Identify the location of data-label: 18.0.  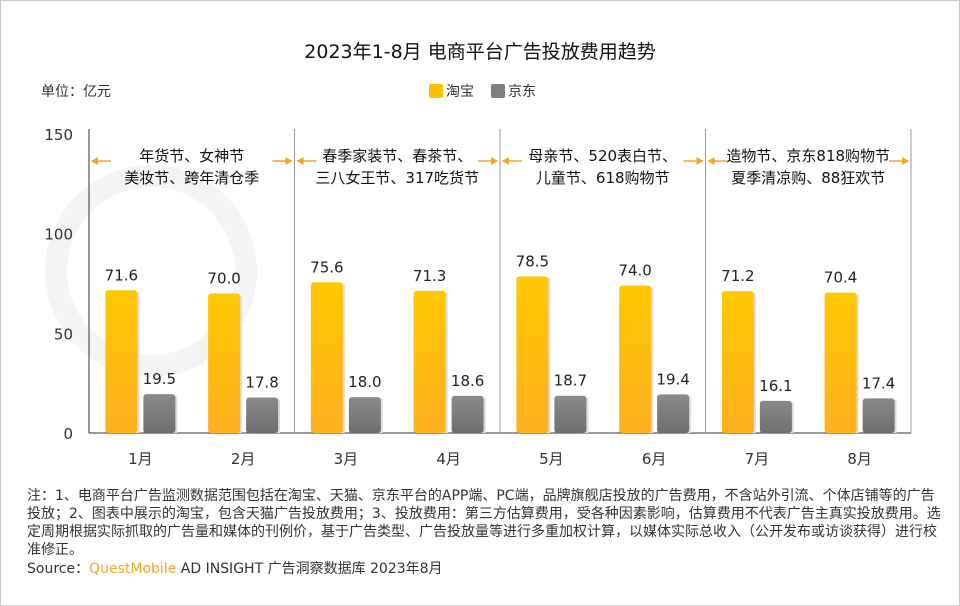
(364, 382).